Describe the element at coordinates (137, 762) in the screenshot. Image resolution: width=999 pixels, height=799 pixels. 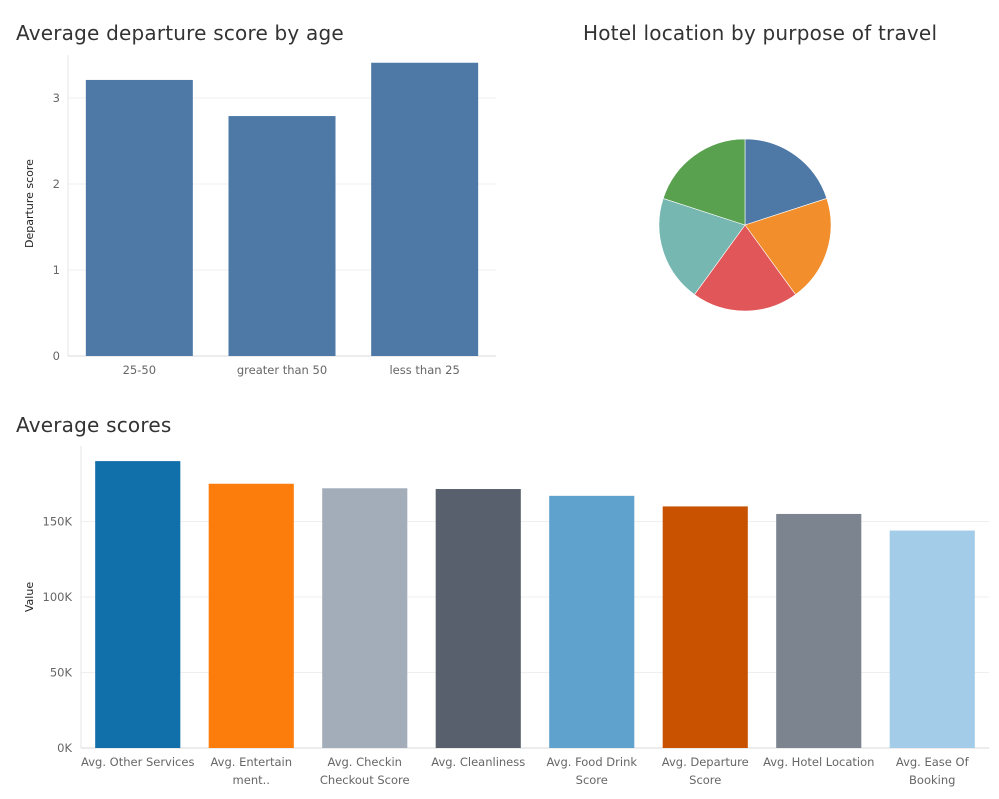
I see `x-category-label: Avg. Other Services` at that location.